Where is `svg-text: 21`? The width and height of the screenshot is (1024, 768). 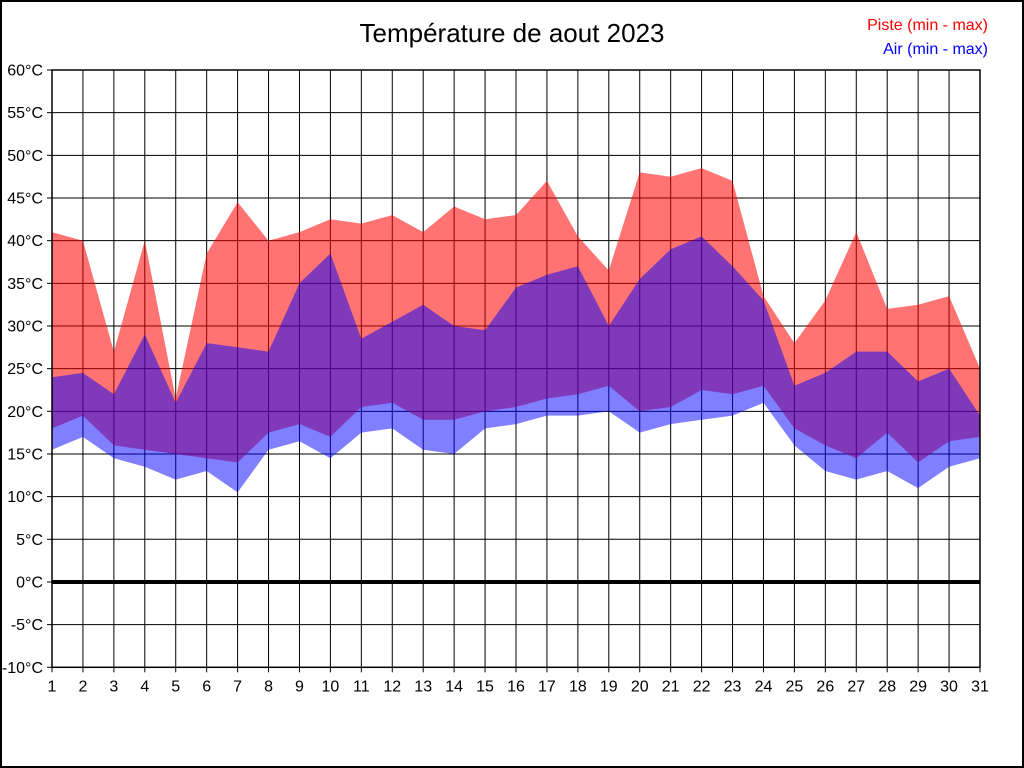 svg-text: 21 is located at coordinates (671, 686).